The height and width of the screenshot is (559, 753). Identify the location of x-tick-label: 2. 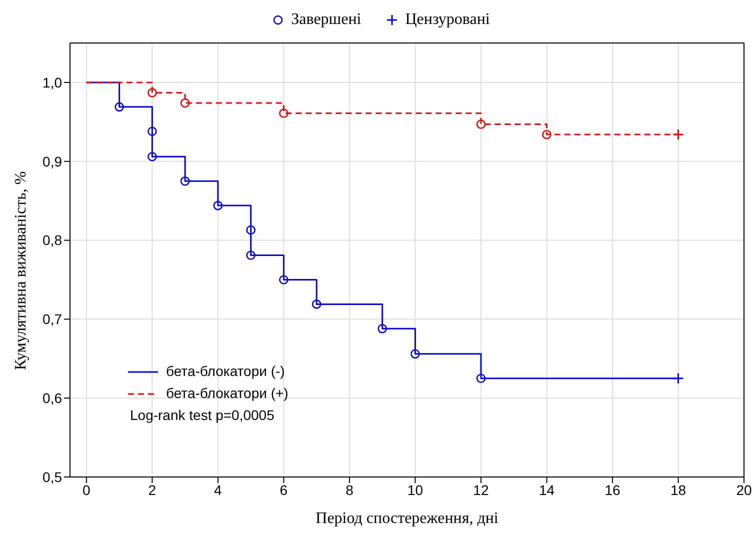
(152, 490).